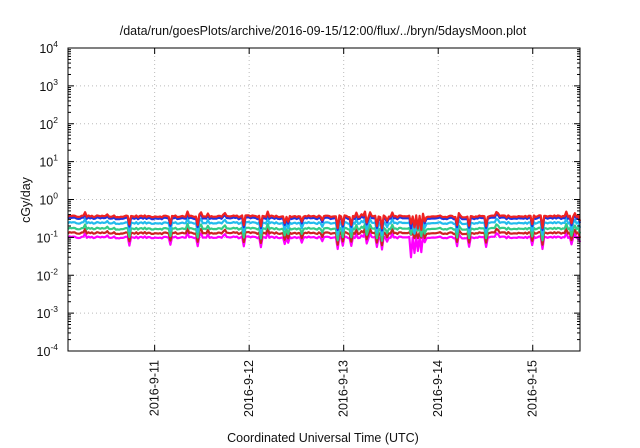  I want to click on x-axis-label: Coordinated Universal Time (UTC), so click(323, 438).